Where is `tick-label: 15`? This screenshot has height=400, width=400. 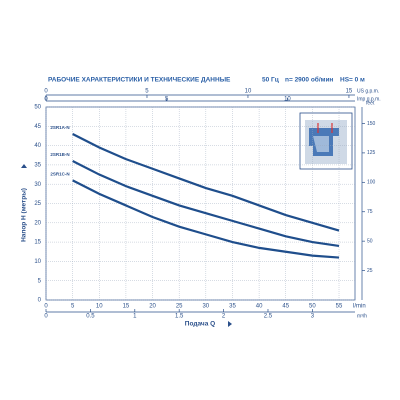 tick-label: 15 is located at coordinates (349, 92).